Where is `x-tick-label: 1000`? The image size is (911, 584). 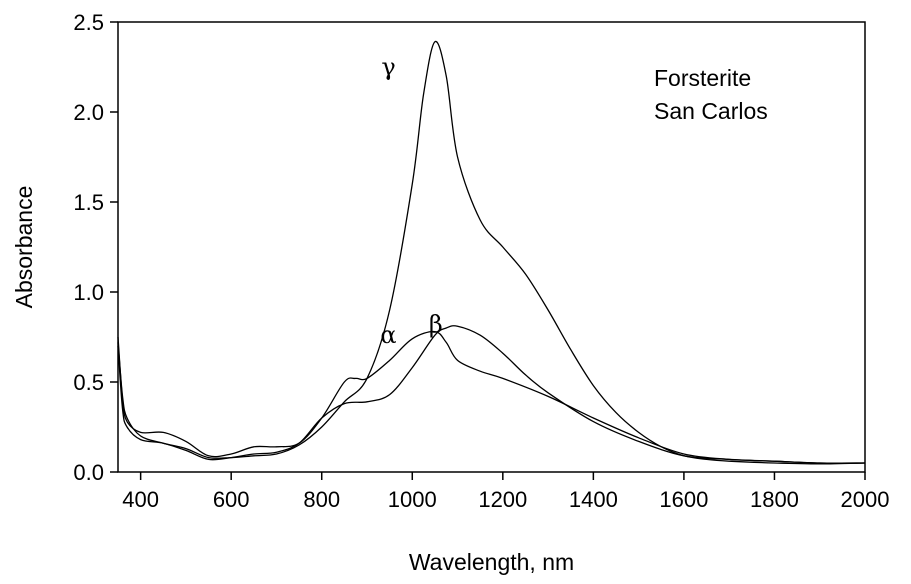
x-tick-label: 1000 is located at coordinates (412, 499).